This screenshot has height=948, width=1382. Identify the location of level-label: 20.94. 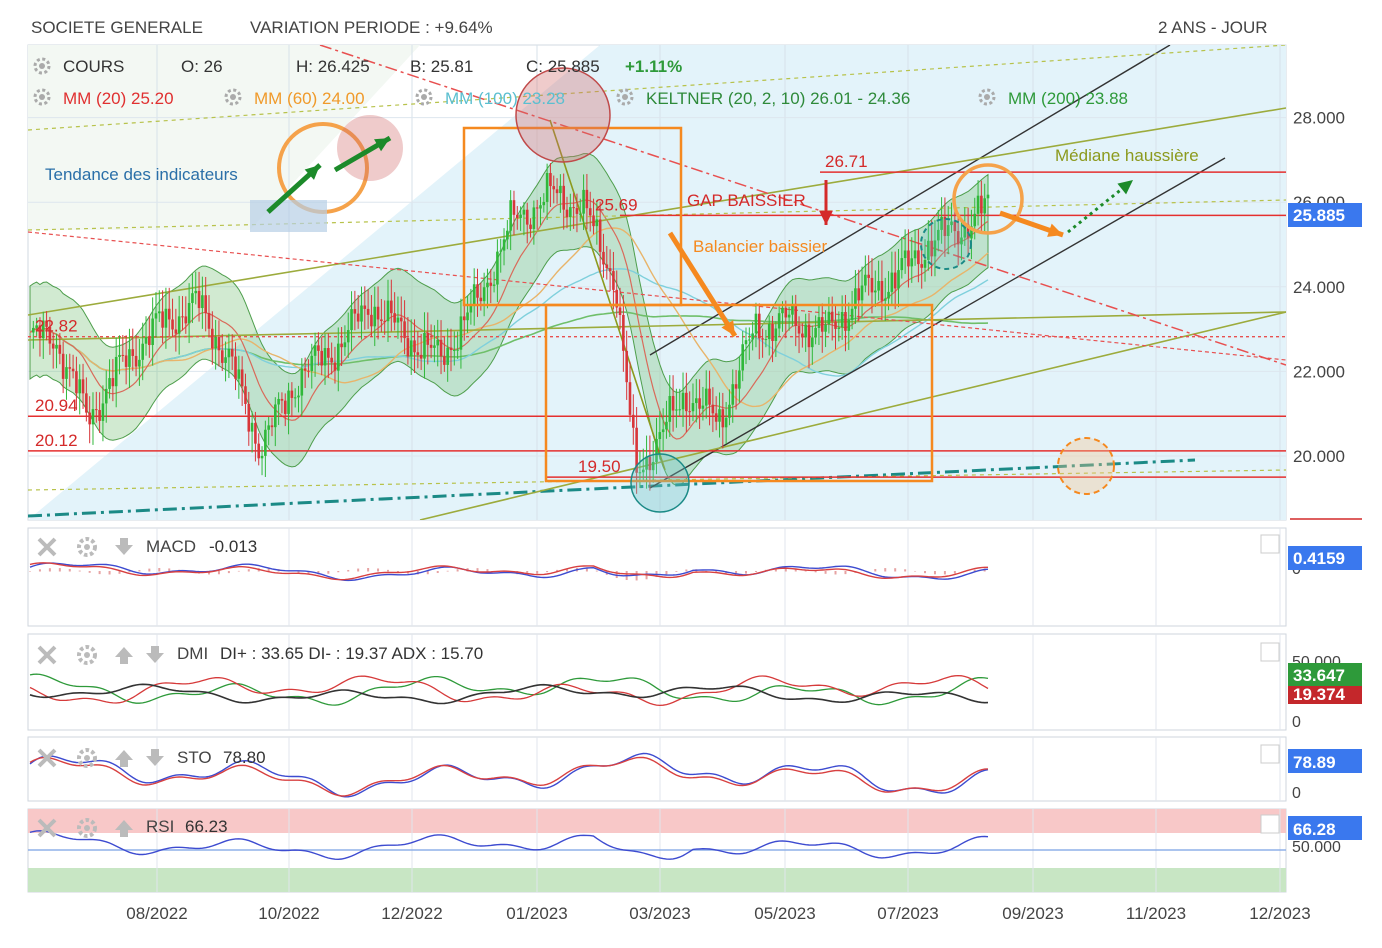
(56, 405).